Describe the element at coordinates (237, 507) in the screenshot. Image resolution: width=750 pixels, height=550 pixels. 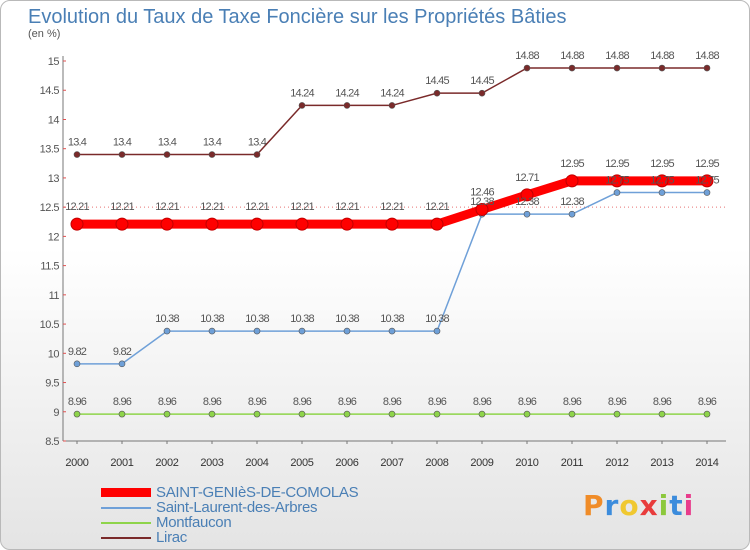
I see `legend-label: Saint-Laurent-des-Arbres` at that location.